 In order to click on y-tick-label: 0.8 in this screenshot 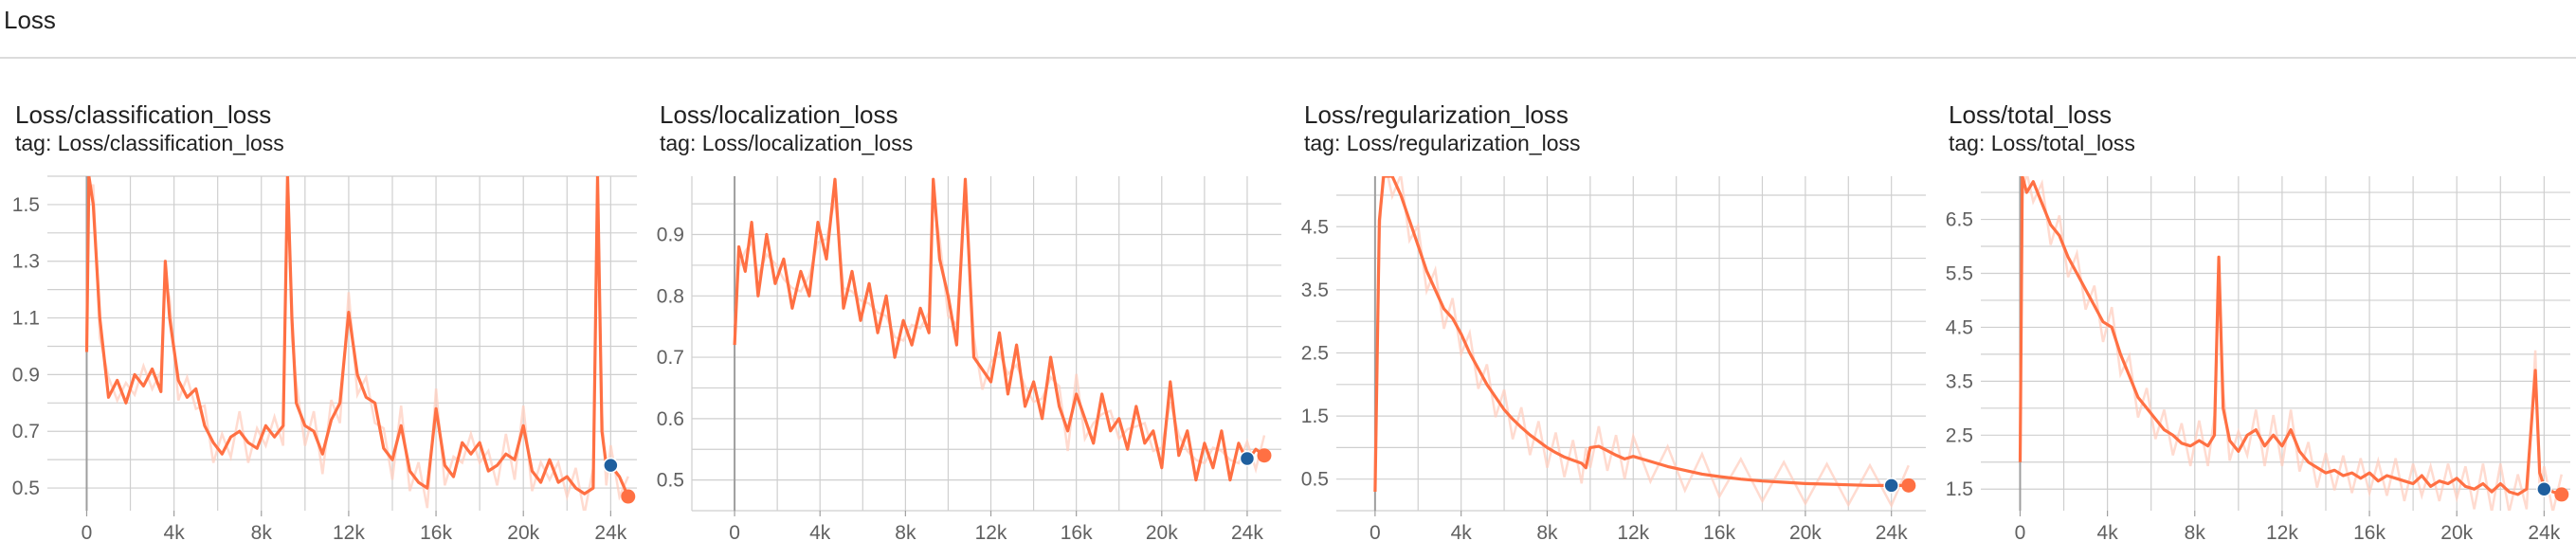, I will do `click(670, 296)`.